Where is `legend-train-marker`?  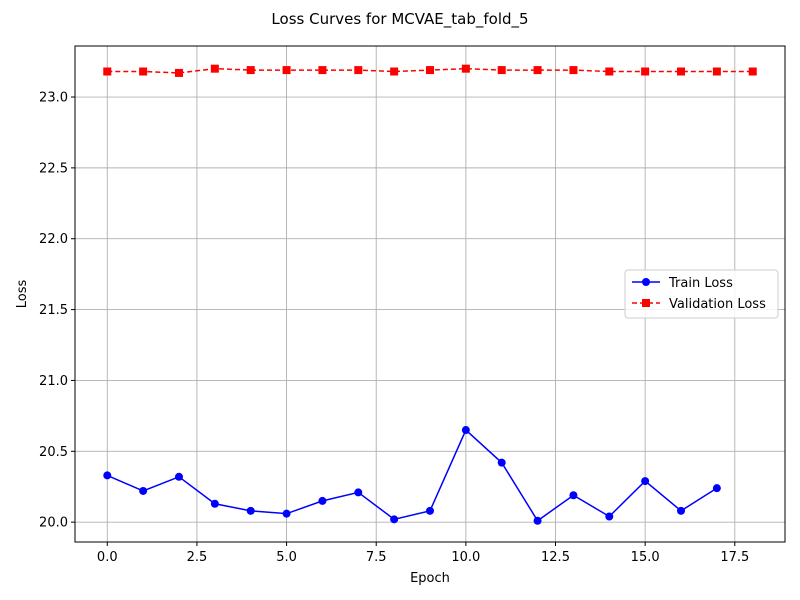
legend-train-marker is located at coordinates (646, 282).